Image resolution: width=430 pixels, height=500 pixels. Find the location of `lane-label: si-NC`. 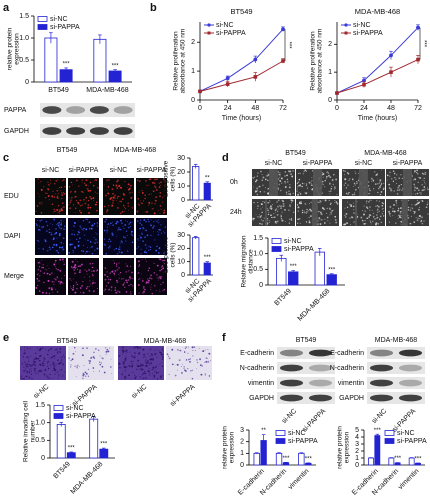

lane-label: si-NC is located at coordinates (140, 392).